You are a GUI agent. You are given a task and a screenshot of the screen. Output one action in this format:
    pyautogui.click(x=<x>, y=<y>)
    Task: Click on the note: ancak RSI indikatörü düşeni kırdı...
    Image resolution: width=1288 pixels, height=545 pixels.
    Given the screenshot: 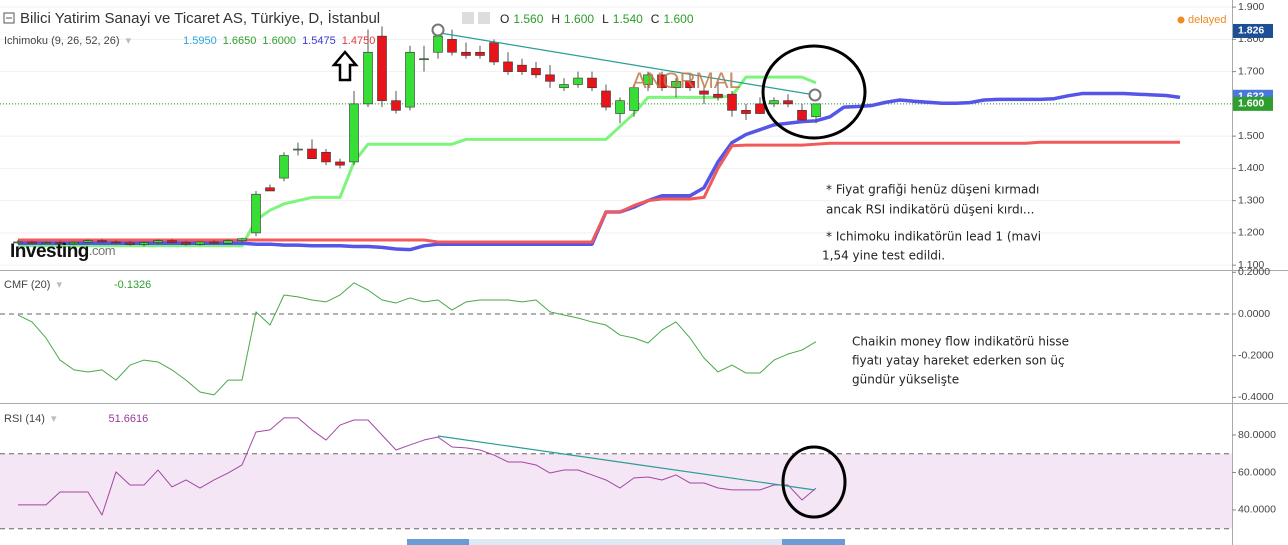 What is the action you would take?
    pyautogui.click(x=930, y=210)
    